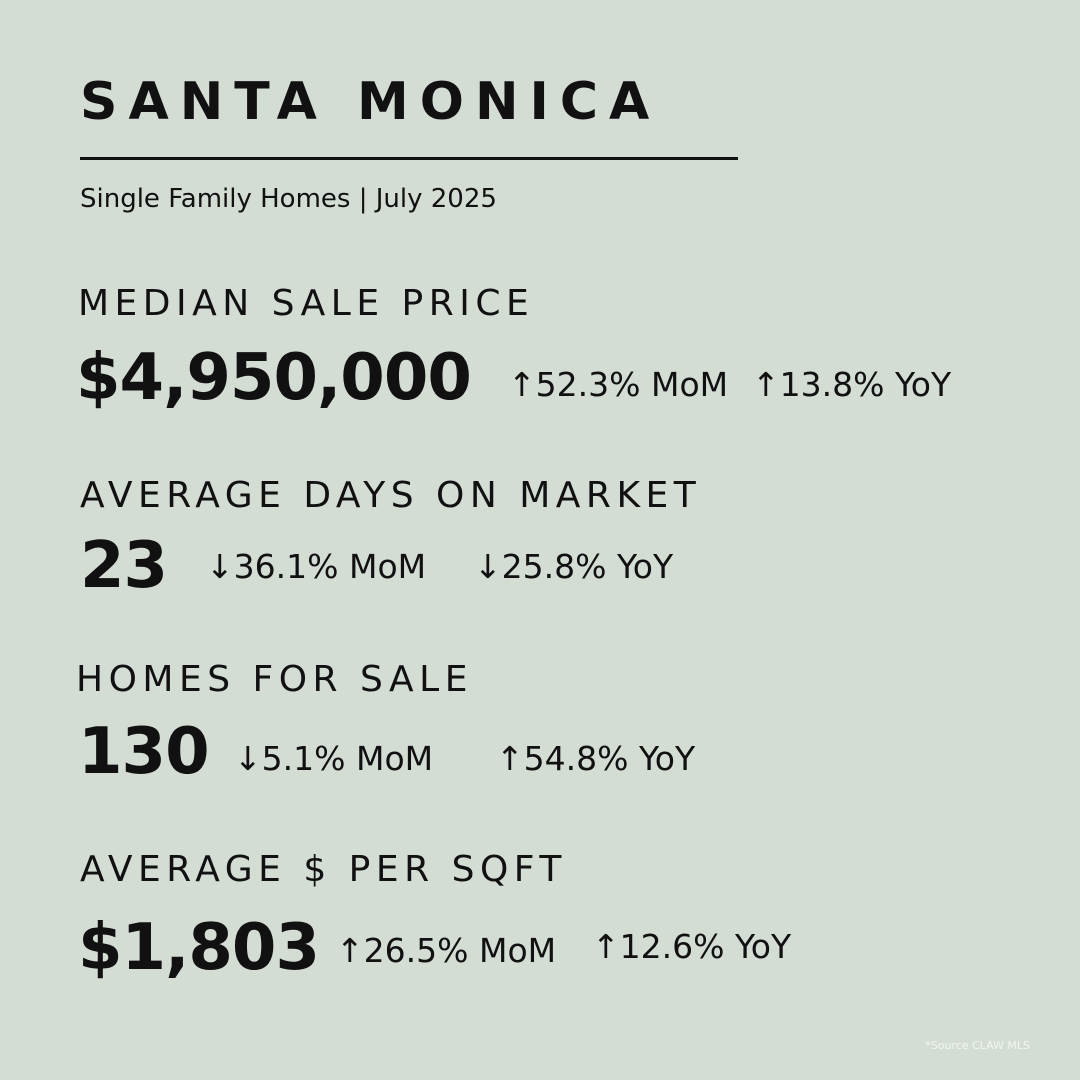 The width and height of the screenshot is (1080, 1080). What do you see at coordinates (391, 495) in the screenshot?
I see `metric-label: AVERAGE DAYS ON MARKET` at bounding box center [391, 495].